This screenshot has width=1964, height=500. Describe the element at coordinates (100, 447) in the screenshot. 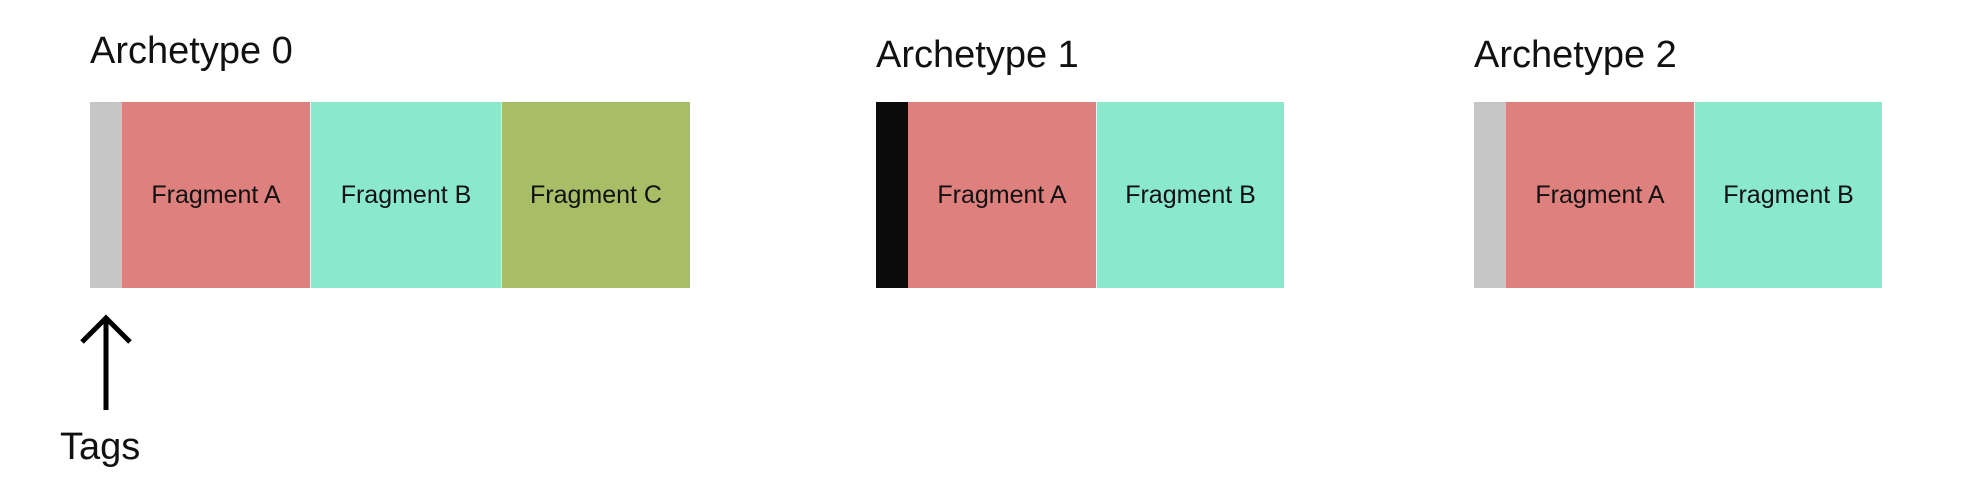

I see `tags-label: Tags` at that location.